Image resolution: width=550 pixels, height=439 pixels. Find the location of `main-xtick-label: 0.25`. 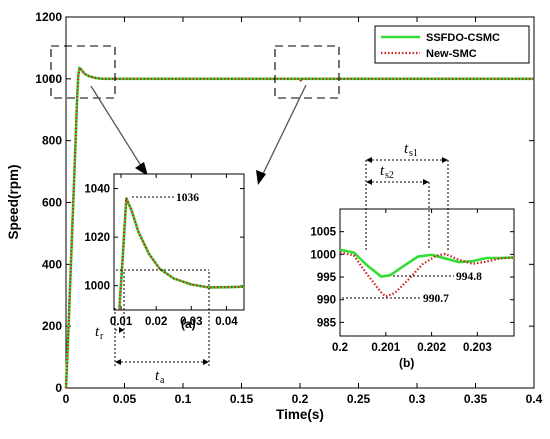

main-xtick-label: 0.25 is located at coordinates (359, 399).